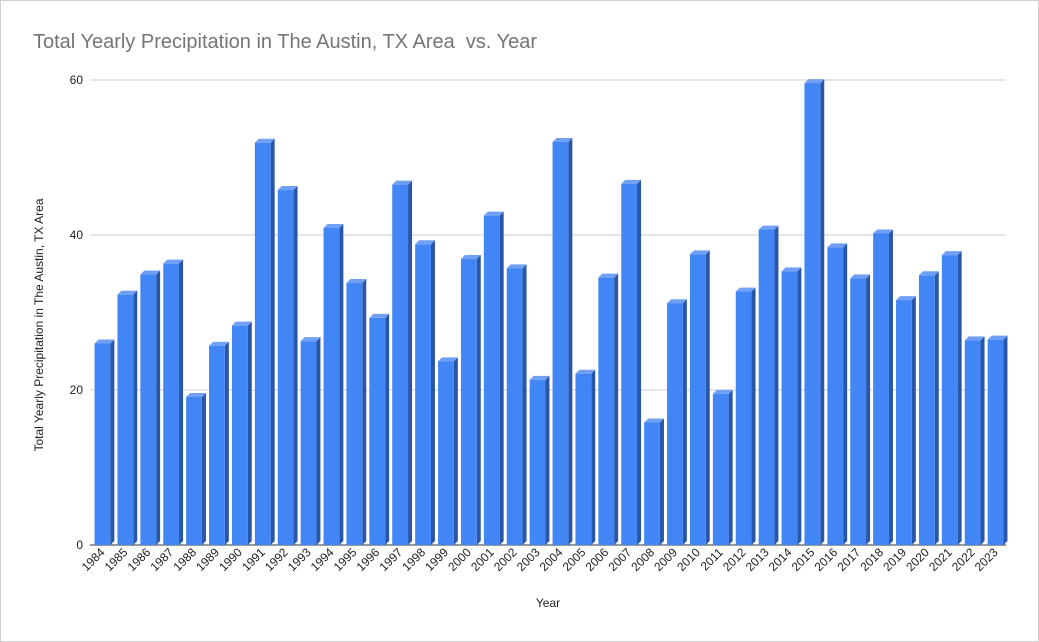 The height and width of the screenshot is (642, 1039). What do you see at coordinates (116, 559) in the screenshot?
I see `x-tick-label: 1985` at bounding box center [116, 559].